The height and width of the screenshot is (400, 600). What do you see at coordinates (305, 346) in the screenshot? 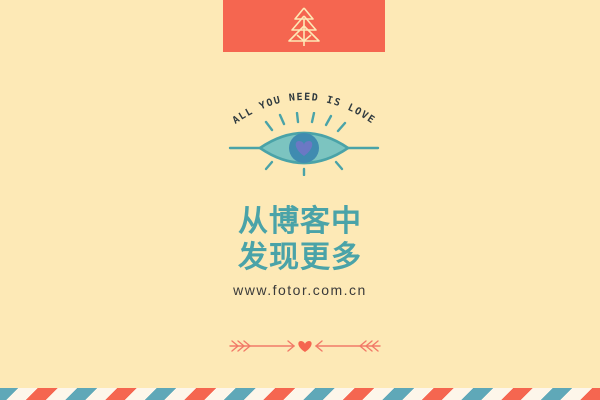
I see `arrow-heart-icon` at bounding box center [305, 346].